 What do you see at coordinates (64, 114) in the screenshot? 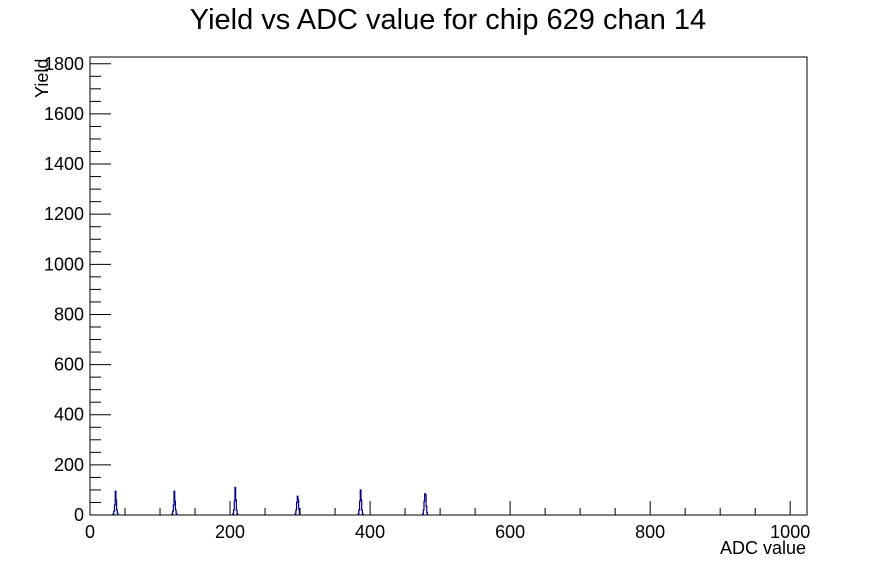
I see `y-tick-label: 1600` at bounding box center [64, 114].